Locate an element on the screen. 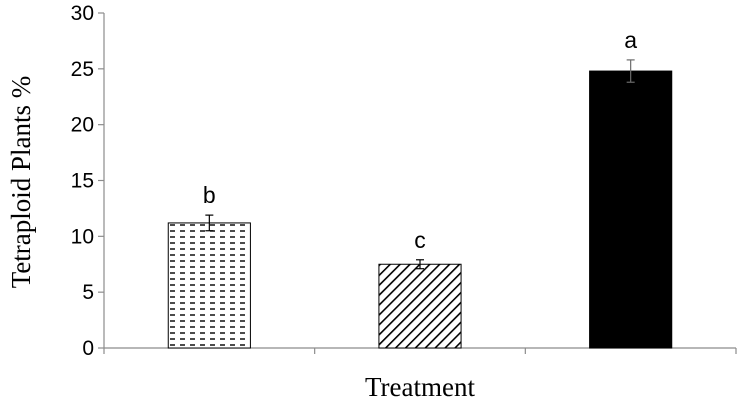  y-tick-label: 0 is located at coordinates (88, 348).